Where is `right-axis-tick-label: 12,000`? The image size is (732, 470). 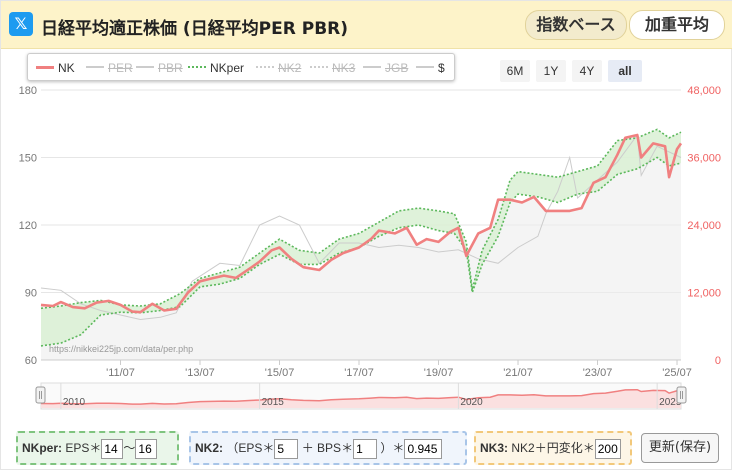
right-axis-tick-label: 12,000 is located at coordinates (704, 294).